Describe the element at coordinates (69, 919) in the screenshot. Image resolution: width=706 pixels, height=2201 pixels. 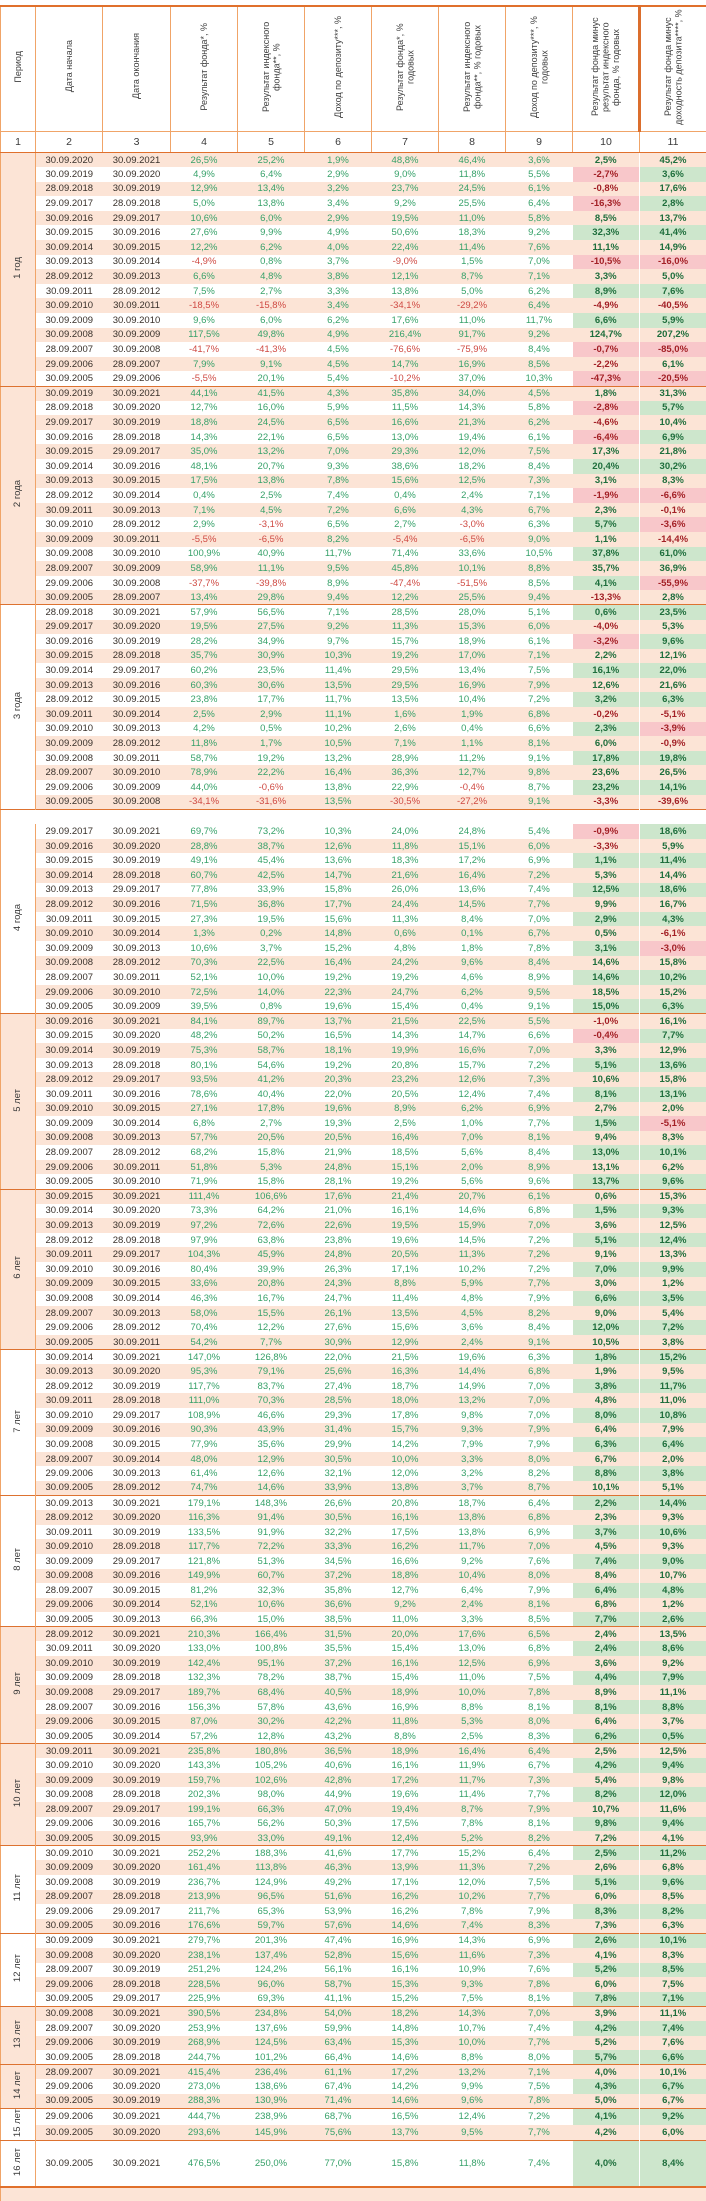
I see `start-date-cell: 30.09.2011` at that location.